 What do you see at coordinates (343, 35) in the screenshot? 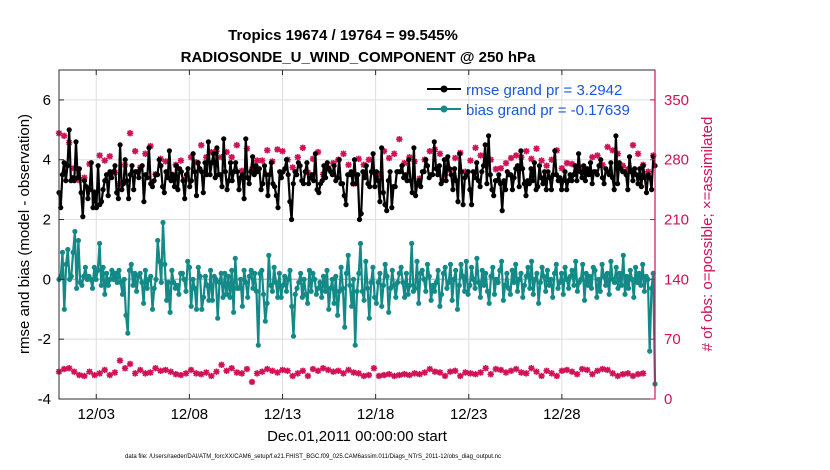
I see `chart-title: Tropics 19674 / 19764 = 99.545%` at bounding box center [343, 35].